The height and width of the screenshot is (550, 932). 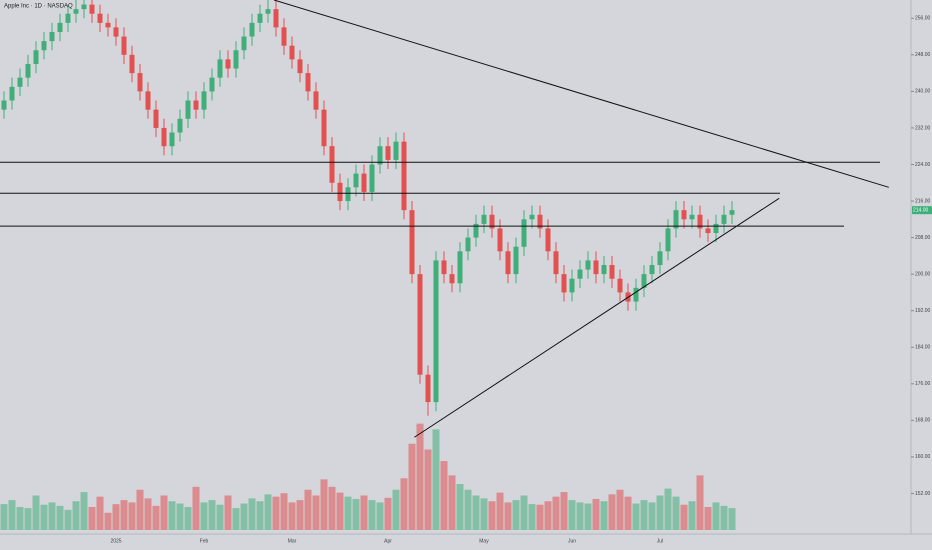 What do you see at coordinates (923, 55) in the screenshot?
I see `y-tick-label: 248.00` at bounding box center [923, 55].